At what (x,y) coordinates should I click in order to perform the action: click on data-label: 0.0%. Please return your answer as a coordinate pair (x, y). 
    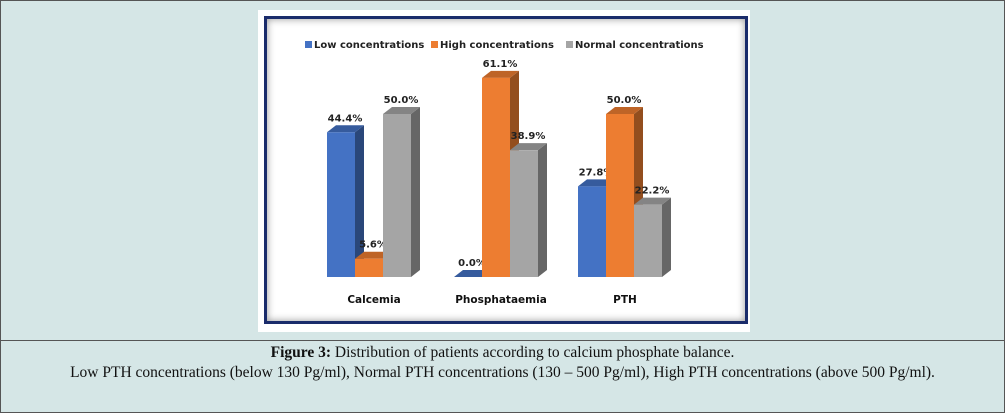
    Looking at the image, I should click on (472, 263).